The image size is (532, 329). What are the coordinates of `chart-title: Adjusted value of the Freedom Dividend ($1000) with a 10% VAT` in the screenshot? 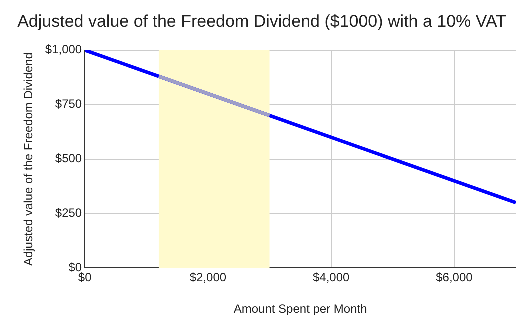 It's located at (262, 21).